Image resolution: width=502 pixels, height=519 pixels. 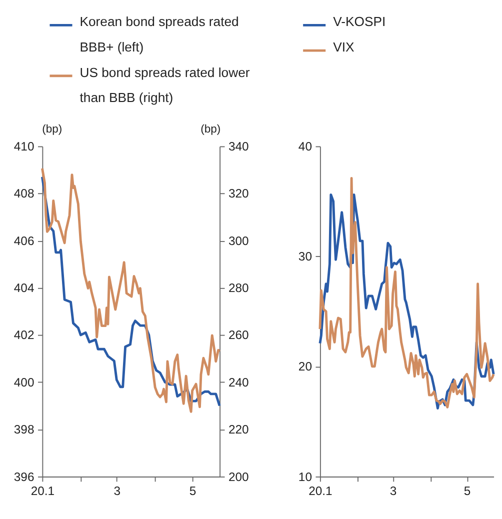 What do you see at coordinates (24, 477) in the screenshot?
I see `y-tick-label: 396` at bounding box center [24, 477].